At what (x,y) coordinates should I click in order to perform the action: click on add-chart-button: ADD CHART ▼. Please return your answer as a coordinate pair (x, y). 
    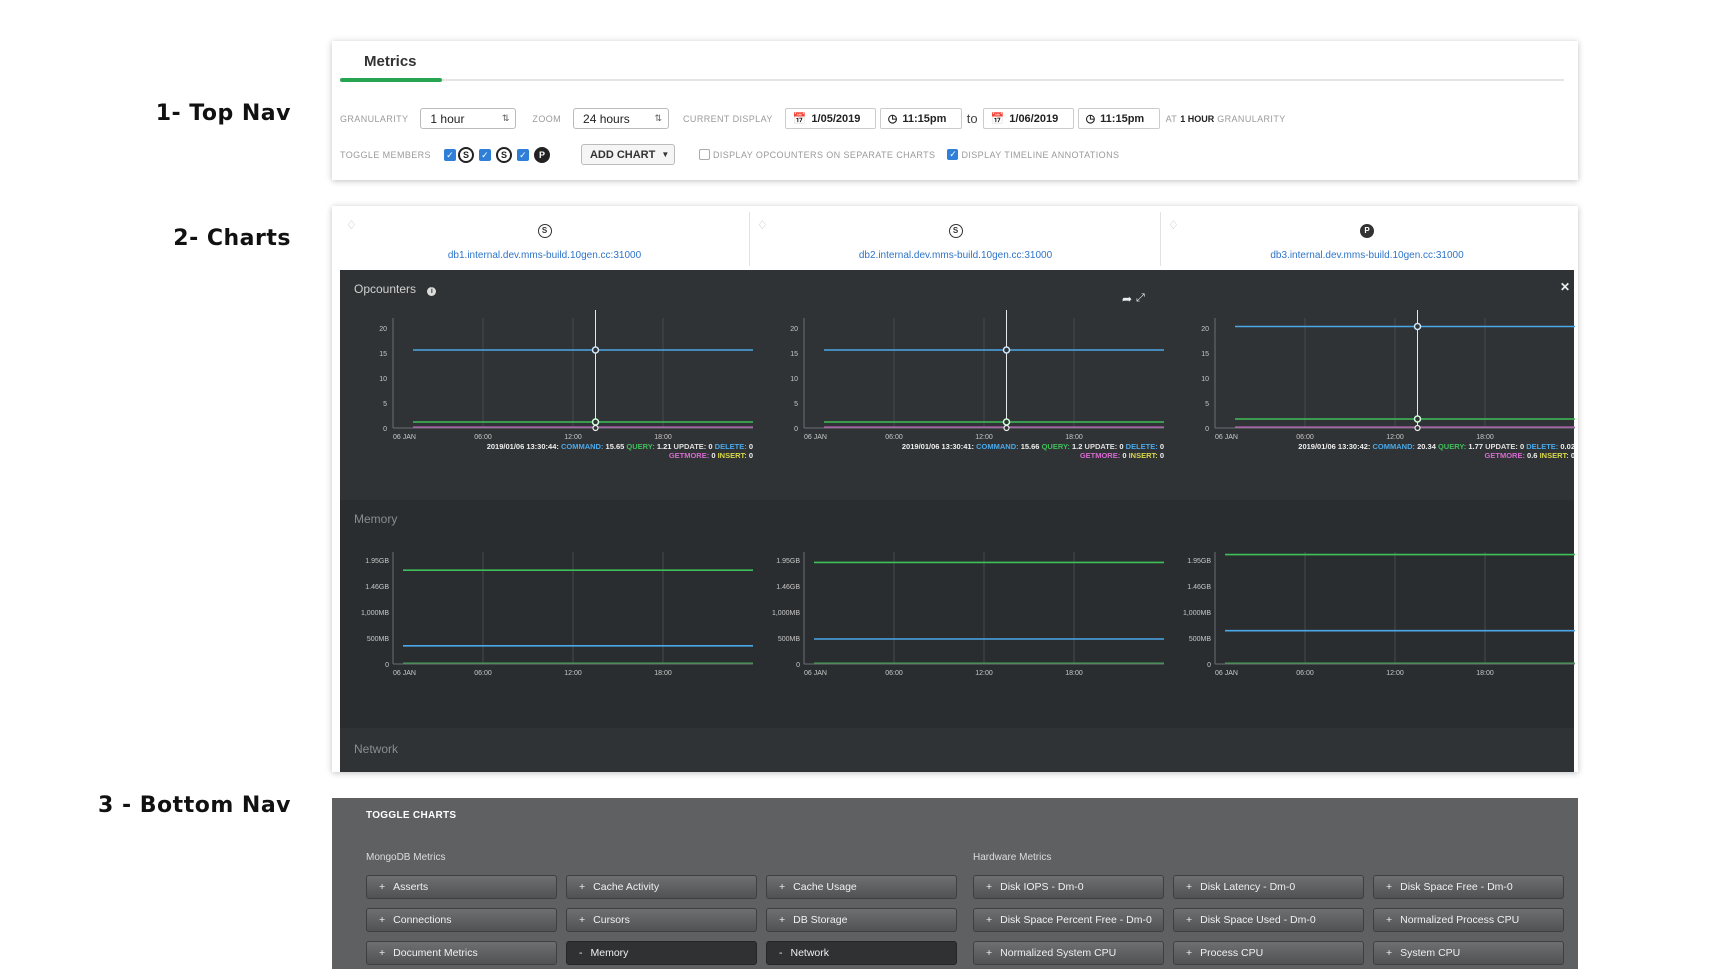
    Looking at the image, I should click on (627, 154).